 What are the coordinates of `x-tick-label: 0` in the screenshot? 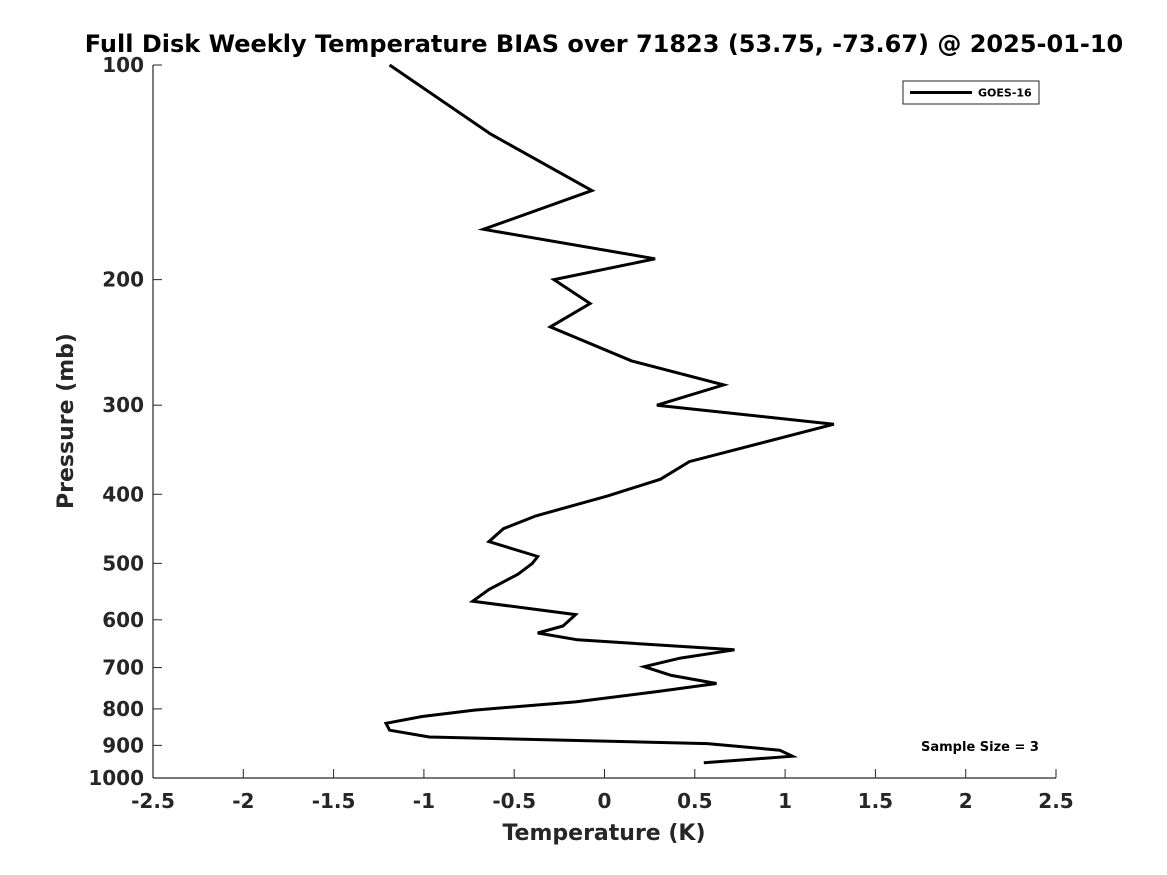 It's located at (605, 801).